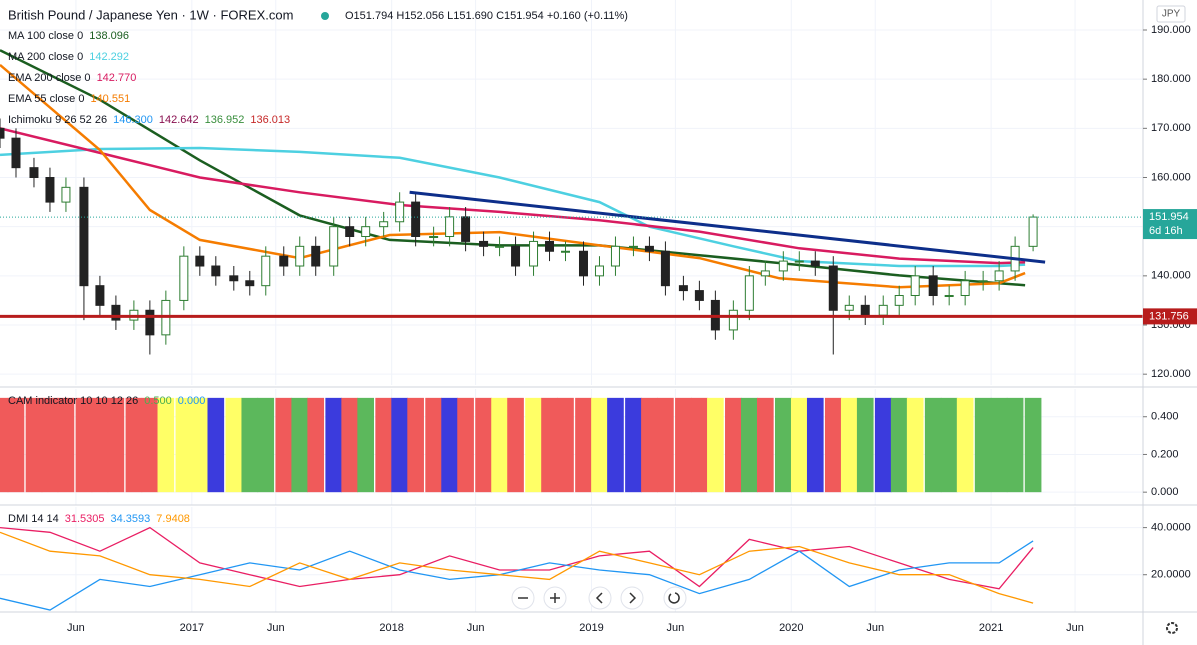  What do you see at coordinates (844, 610) in the screenshot?
I see `toolbar` at bounding box center [844, 610].